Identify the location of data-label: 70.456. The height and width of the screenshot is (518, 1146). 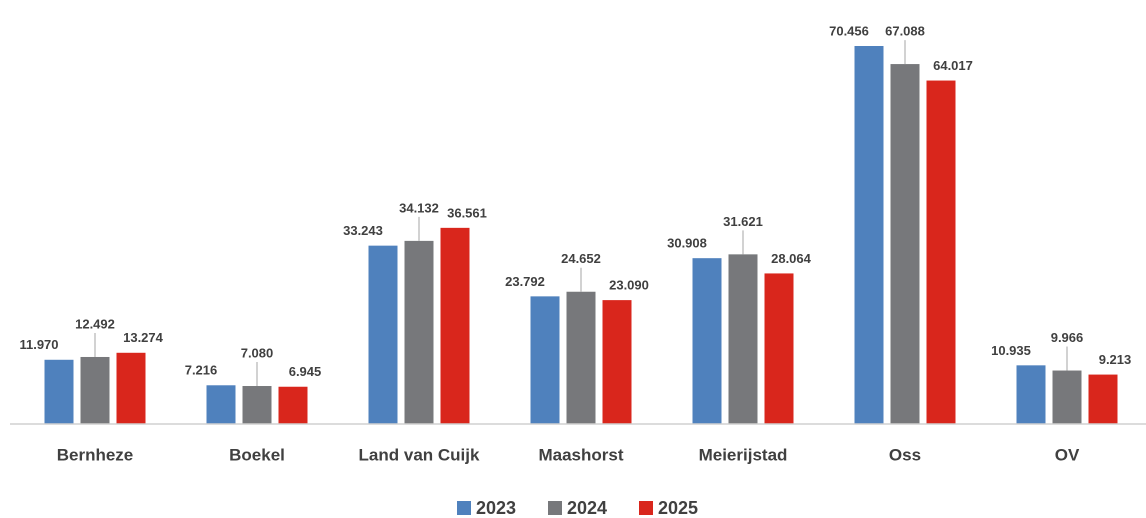
(849, 30).